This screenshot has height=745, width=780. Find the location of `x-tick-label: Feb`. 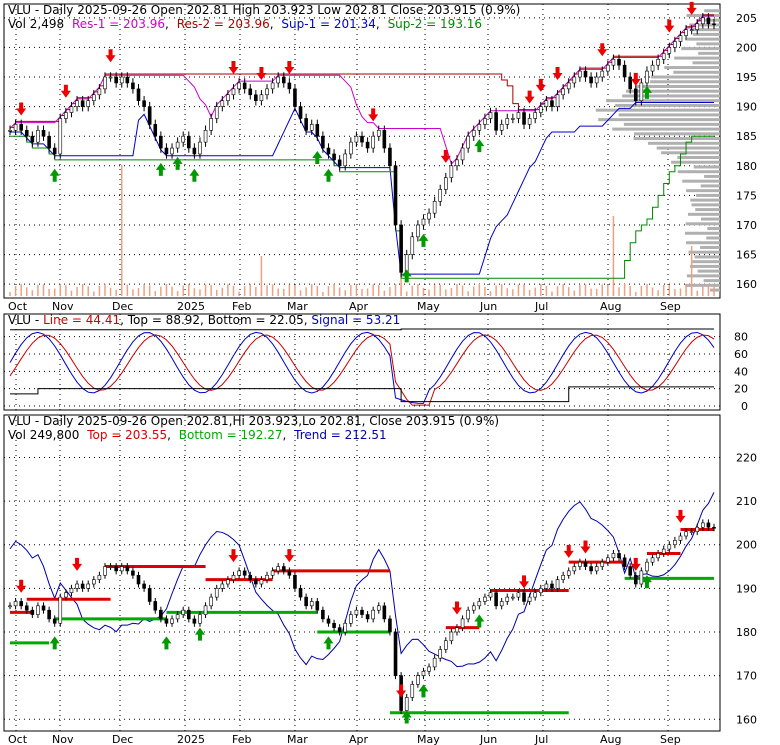

x-tick-label: Feb is located at coordinates (241, 739).